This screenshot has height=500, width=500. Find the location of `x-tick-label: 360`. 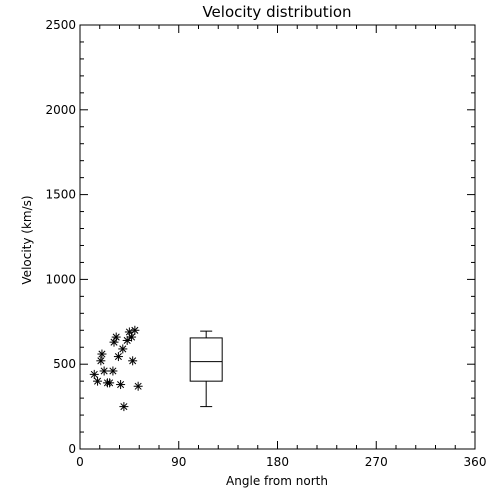

x-tick-label: 360 is located at coordinates (475, 462).